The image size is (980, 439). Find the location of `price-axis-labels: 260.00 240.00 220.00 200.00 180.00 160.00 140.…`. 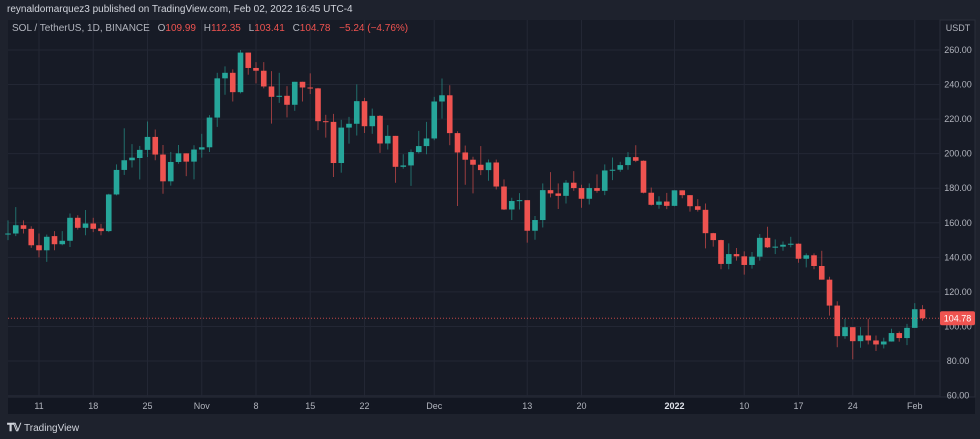

price-axis-labels: 260.00 240.00 220.00 200.00 180.00 160.00 140.… is located at coordinates (958, 223).